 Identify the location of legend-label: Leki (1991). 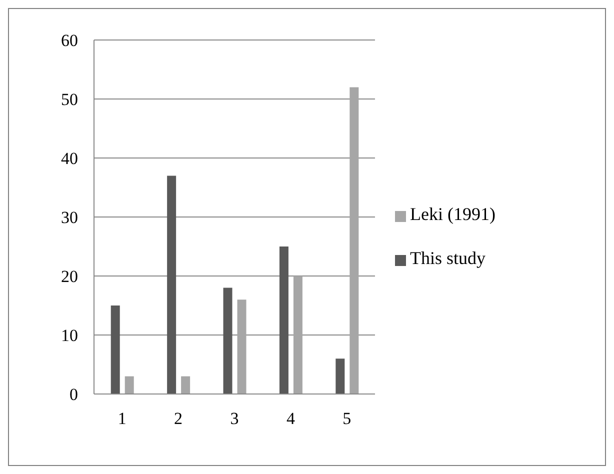
(453, 214).